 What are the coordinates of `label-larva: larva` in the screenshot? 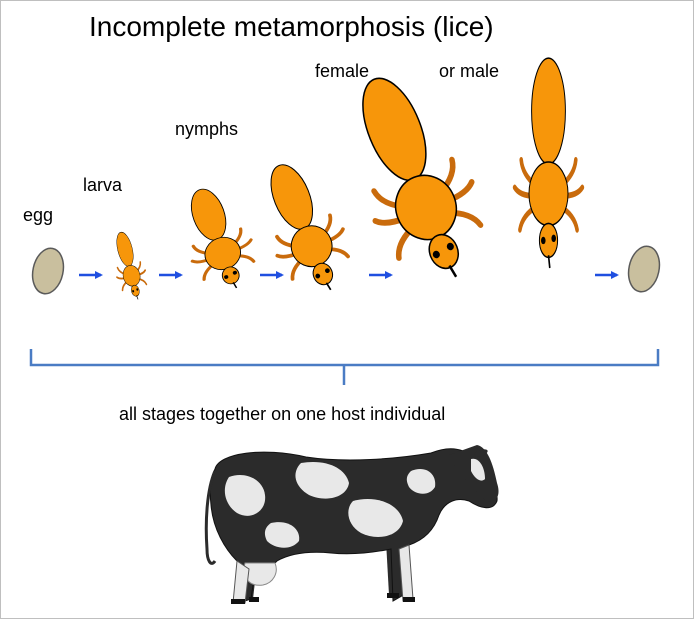 It's located at (103, 185).